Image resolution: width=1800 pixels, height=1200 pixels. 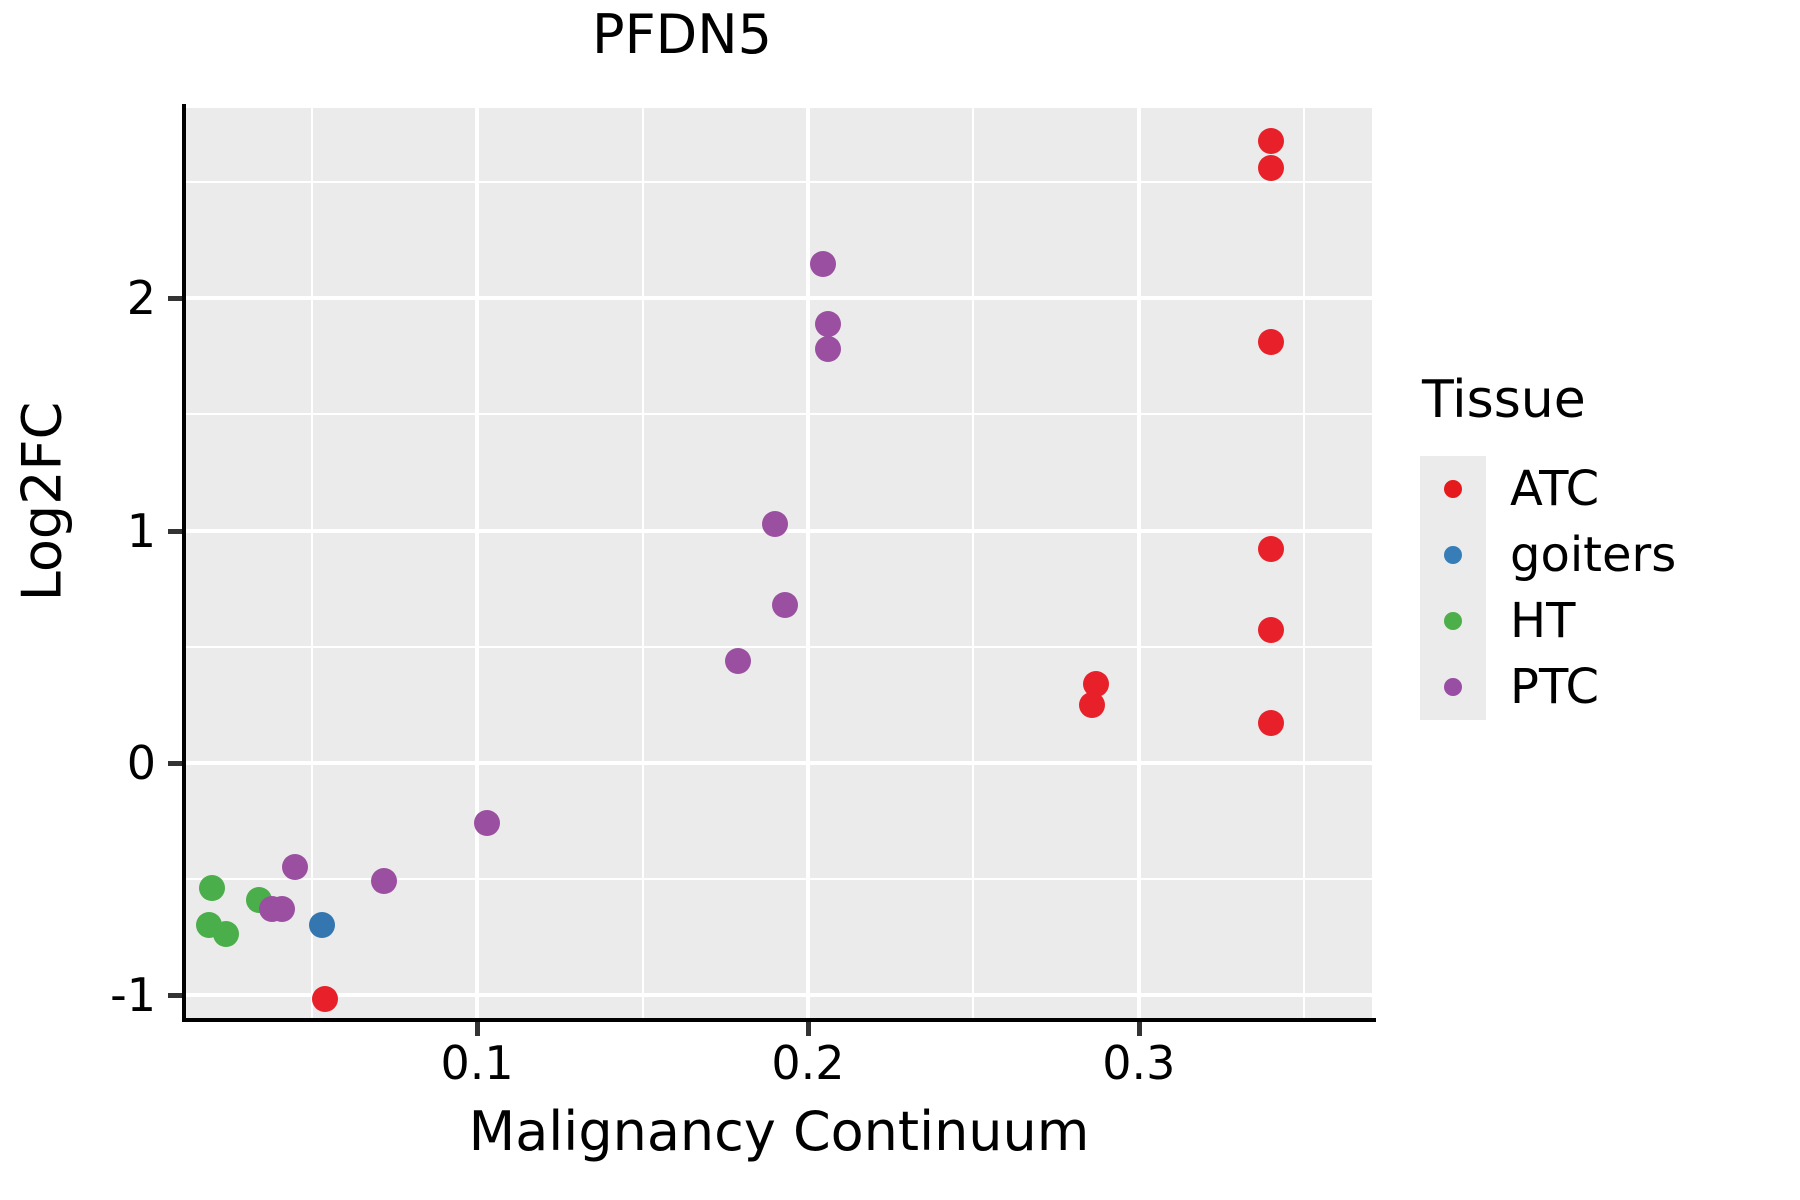 What do you see at coordinates (1593, 555) in the screenshot?
I see `legend-item-label: goiters` at bounding box center [1593, 555].